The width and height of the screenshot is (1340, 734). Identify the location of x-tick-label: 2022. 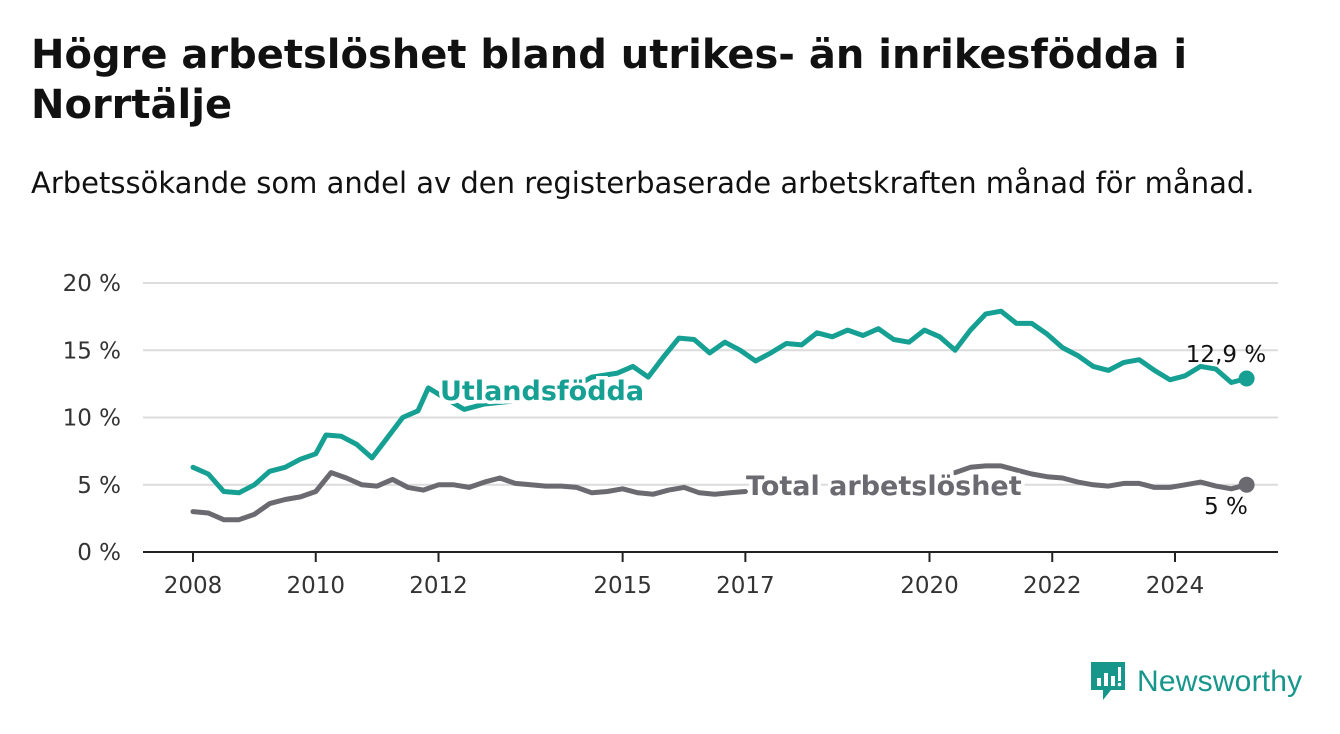
(1052, 586).